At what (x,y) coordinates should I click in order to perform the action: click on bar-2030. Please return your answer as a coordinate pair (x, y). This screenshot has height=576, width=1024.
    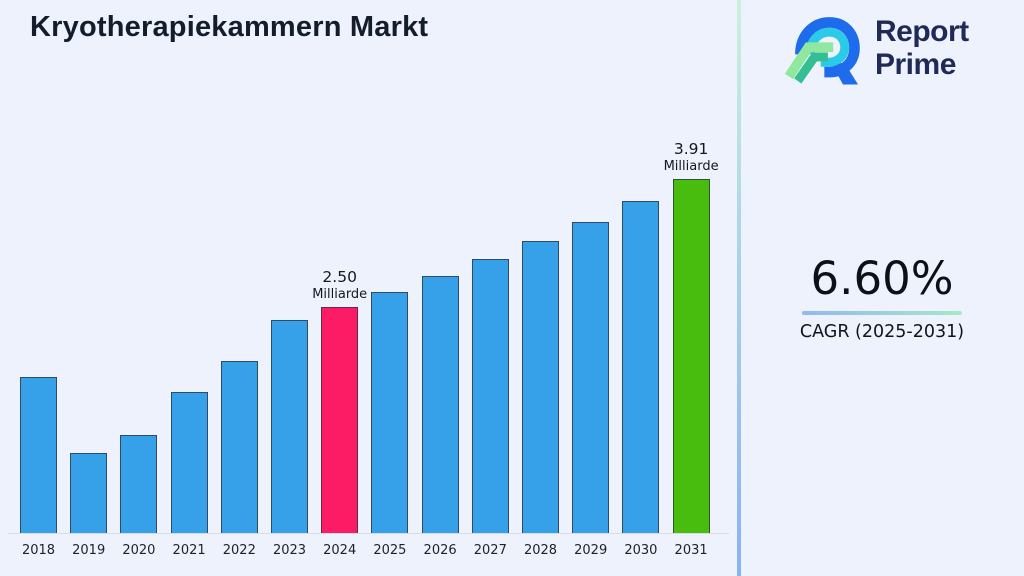
    Looking at the image, I should click on (641, 367).